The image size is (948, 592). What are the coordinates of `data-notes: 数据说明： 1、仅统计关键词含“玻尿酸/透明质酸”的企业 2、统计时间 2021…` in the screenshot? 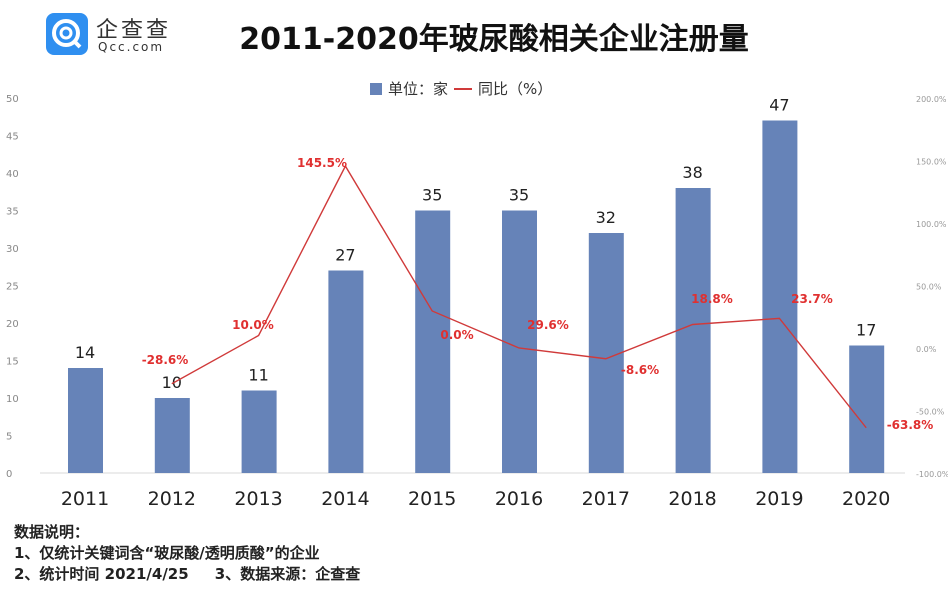 It's located at (187, 553).